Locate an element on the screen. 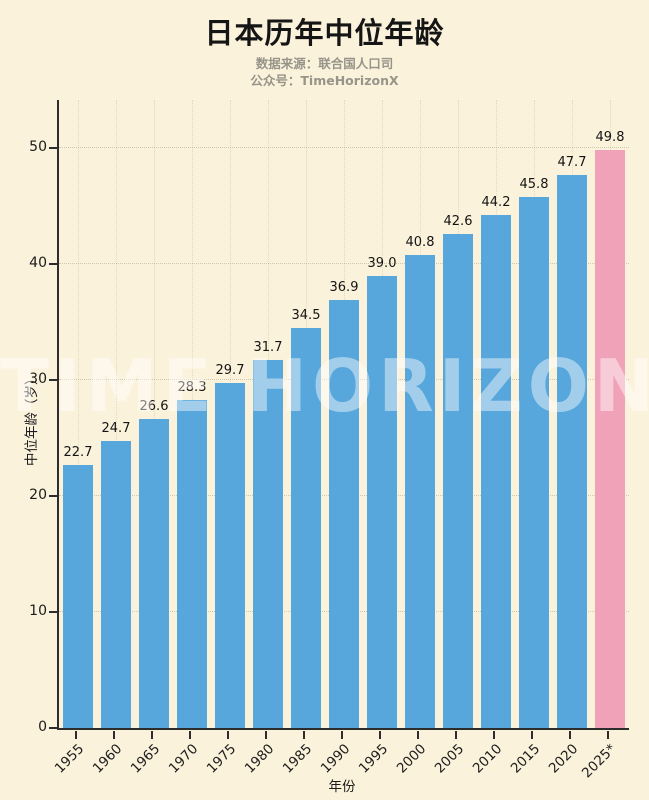 The height and width of the screenshot is (800, 649). x-axis-title: 年份 is located at coordinates (342, 787).